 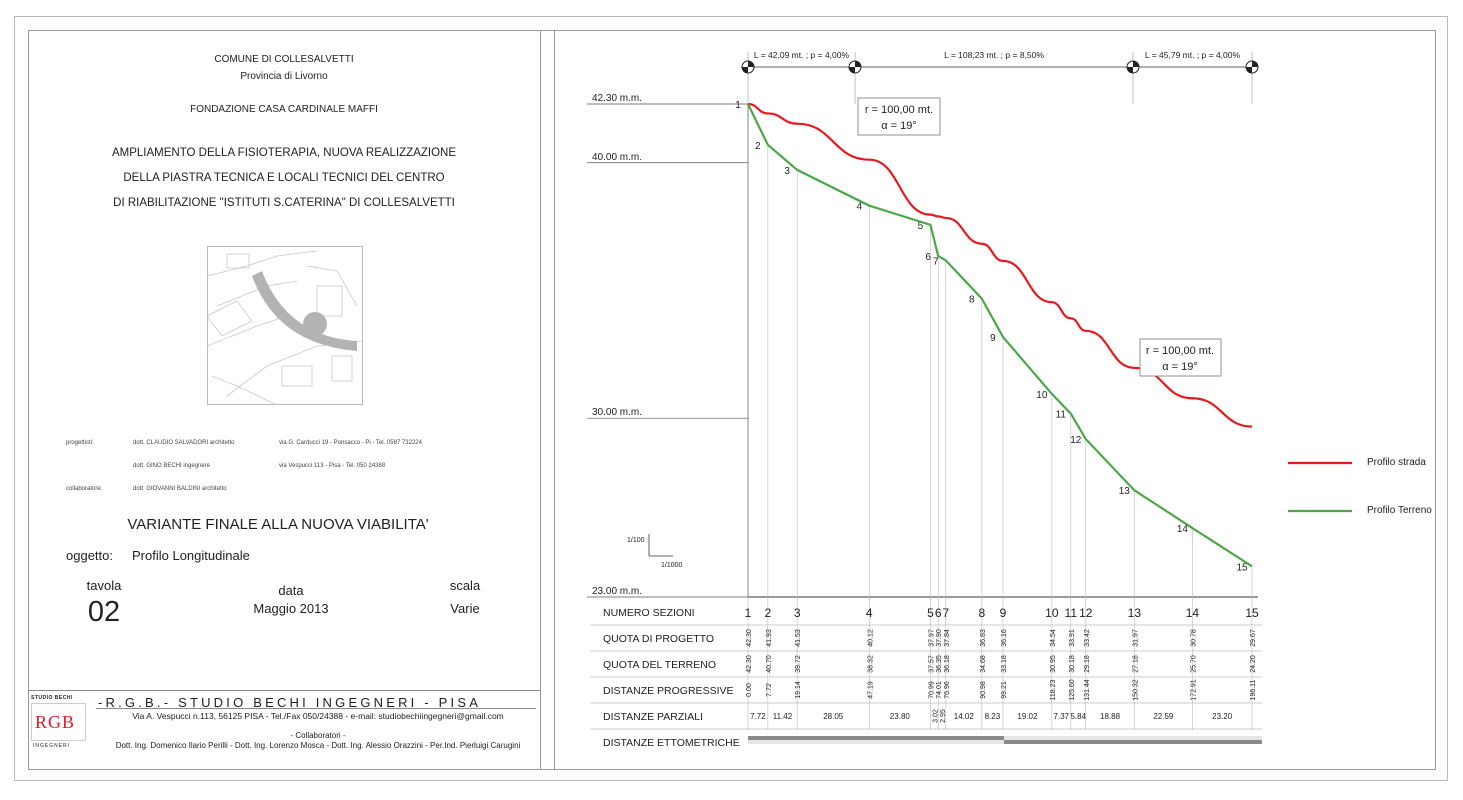 What do you see at coordinates (617, 591) in the screenshot?
I see `elevation-label: 23.00 m.m.` at bounding box center [617, 591].